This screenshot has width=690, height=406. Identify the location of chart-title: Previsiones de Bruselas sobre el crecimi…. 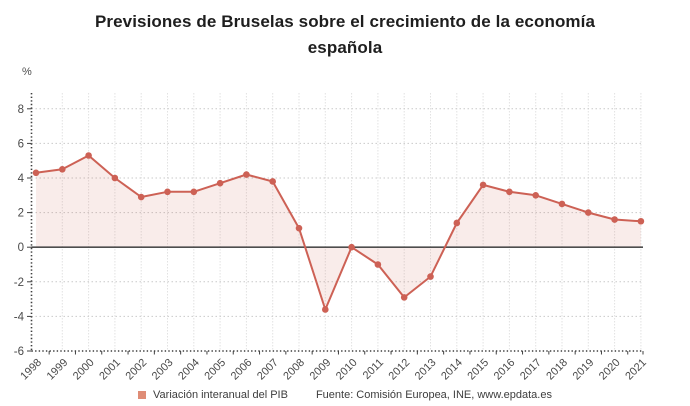
(345, 34).